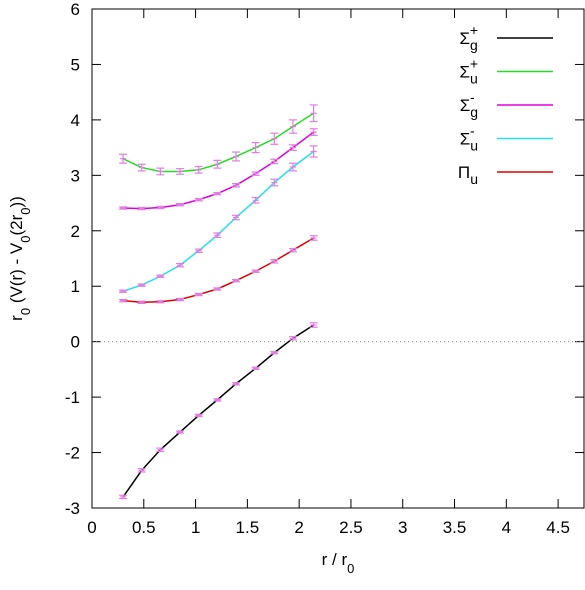 The width and height of the screenshot is (585, 590). I want to click on x-tick-label: 0, so click(91, 527).